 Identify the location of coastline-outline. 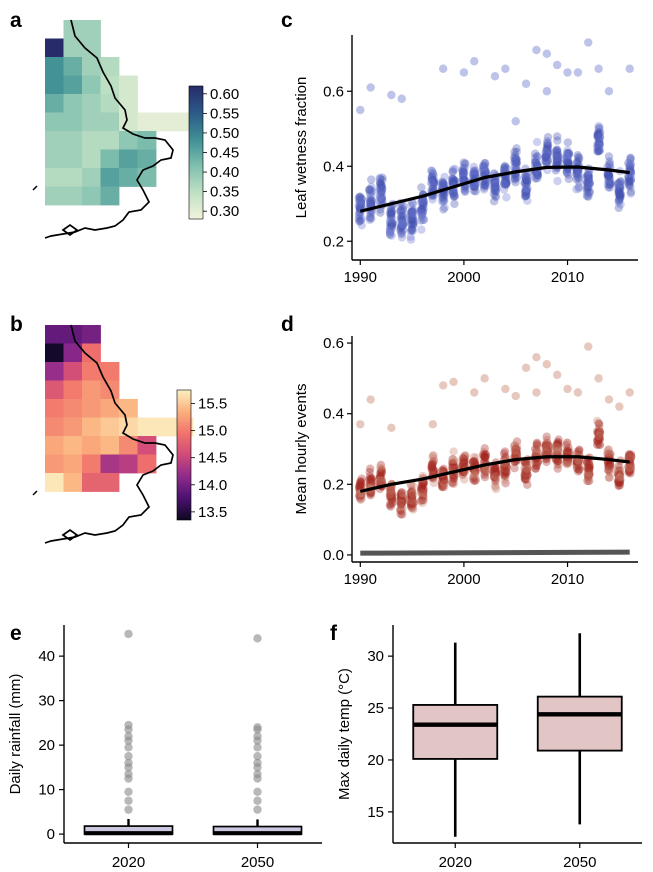
(109, 434).